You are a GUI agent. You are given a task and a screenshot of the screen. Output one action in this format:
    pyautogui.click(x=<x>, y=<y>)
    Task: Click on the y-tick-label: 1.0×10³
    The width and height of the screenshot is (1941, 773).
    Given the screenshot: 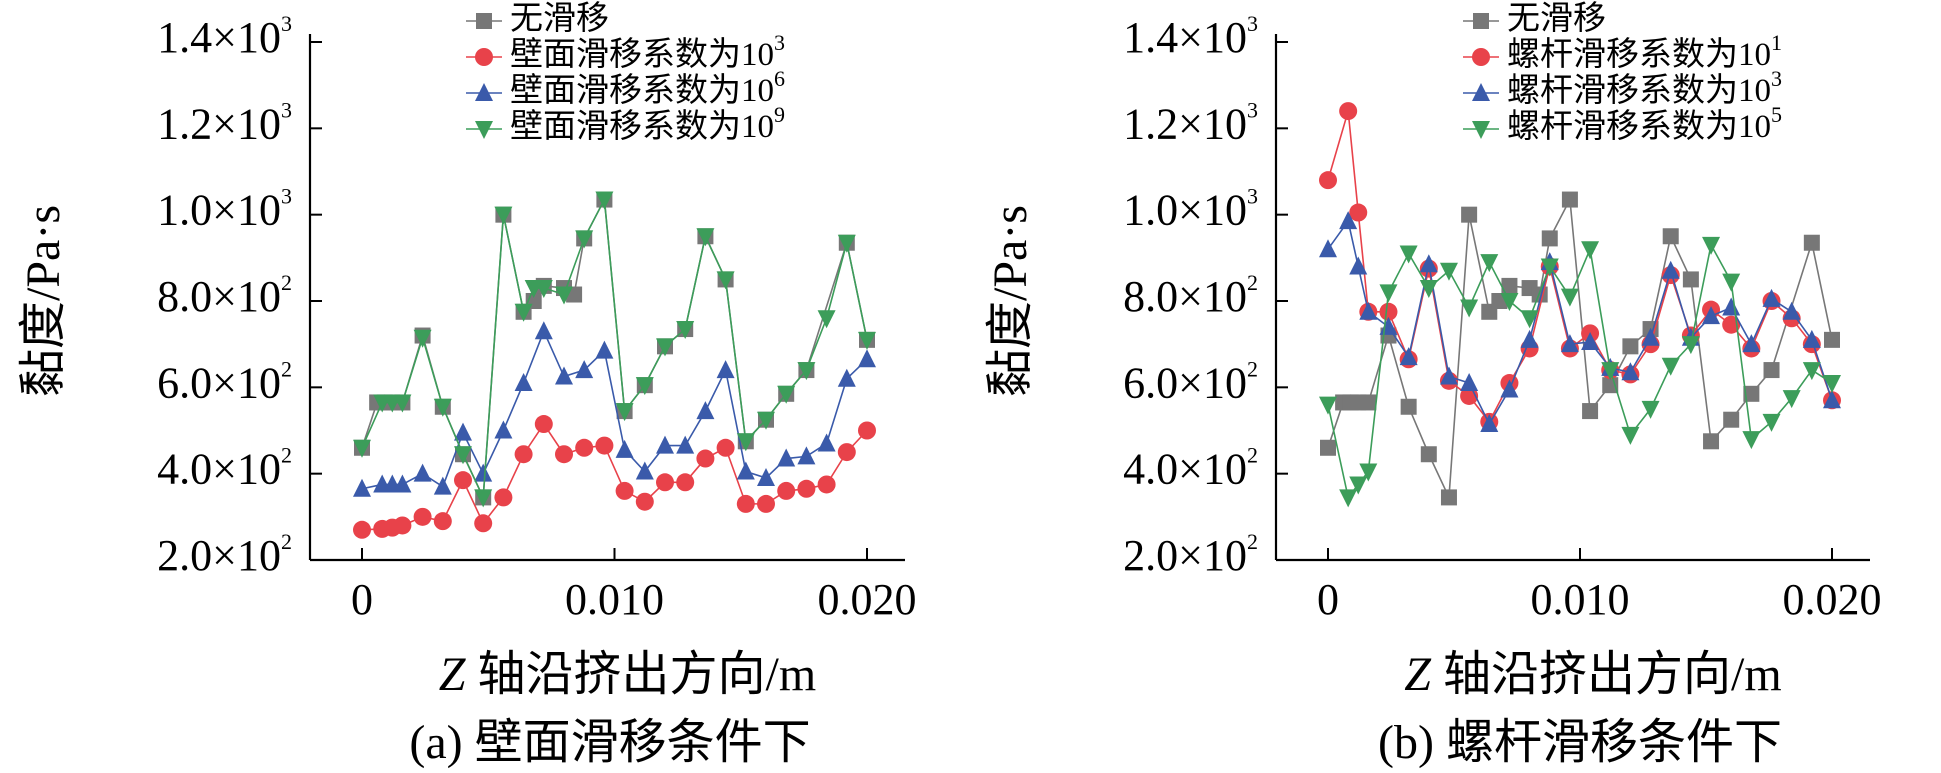 What is the action you would take?
    pyautogui.click(x=224, y=209)
    